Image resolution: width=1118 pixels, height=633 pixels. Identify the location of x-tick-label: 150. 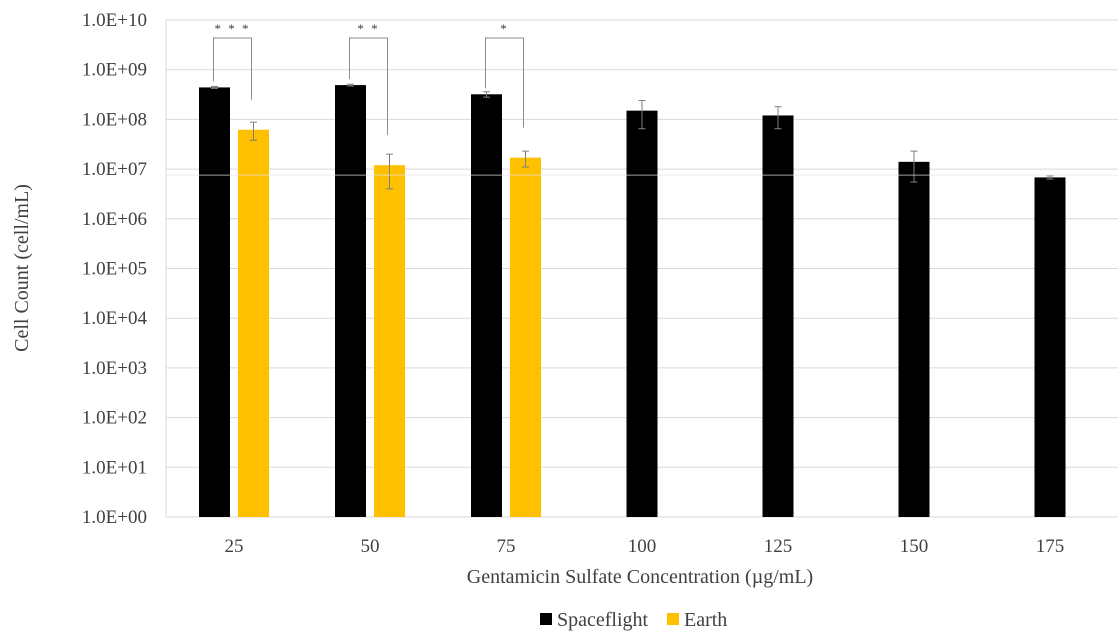
(914, 546).